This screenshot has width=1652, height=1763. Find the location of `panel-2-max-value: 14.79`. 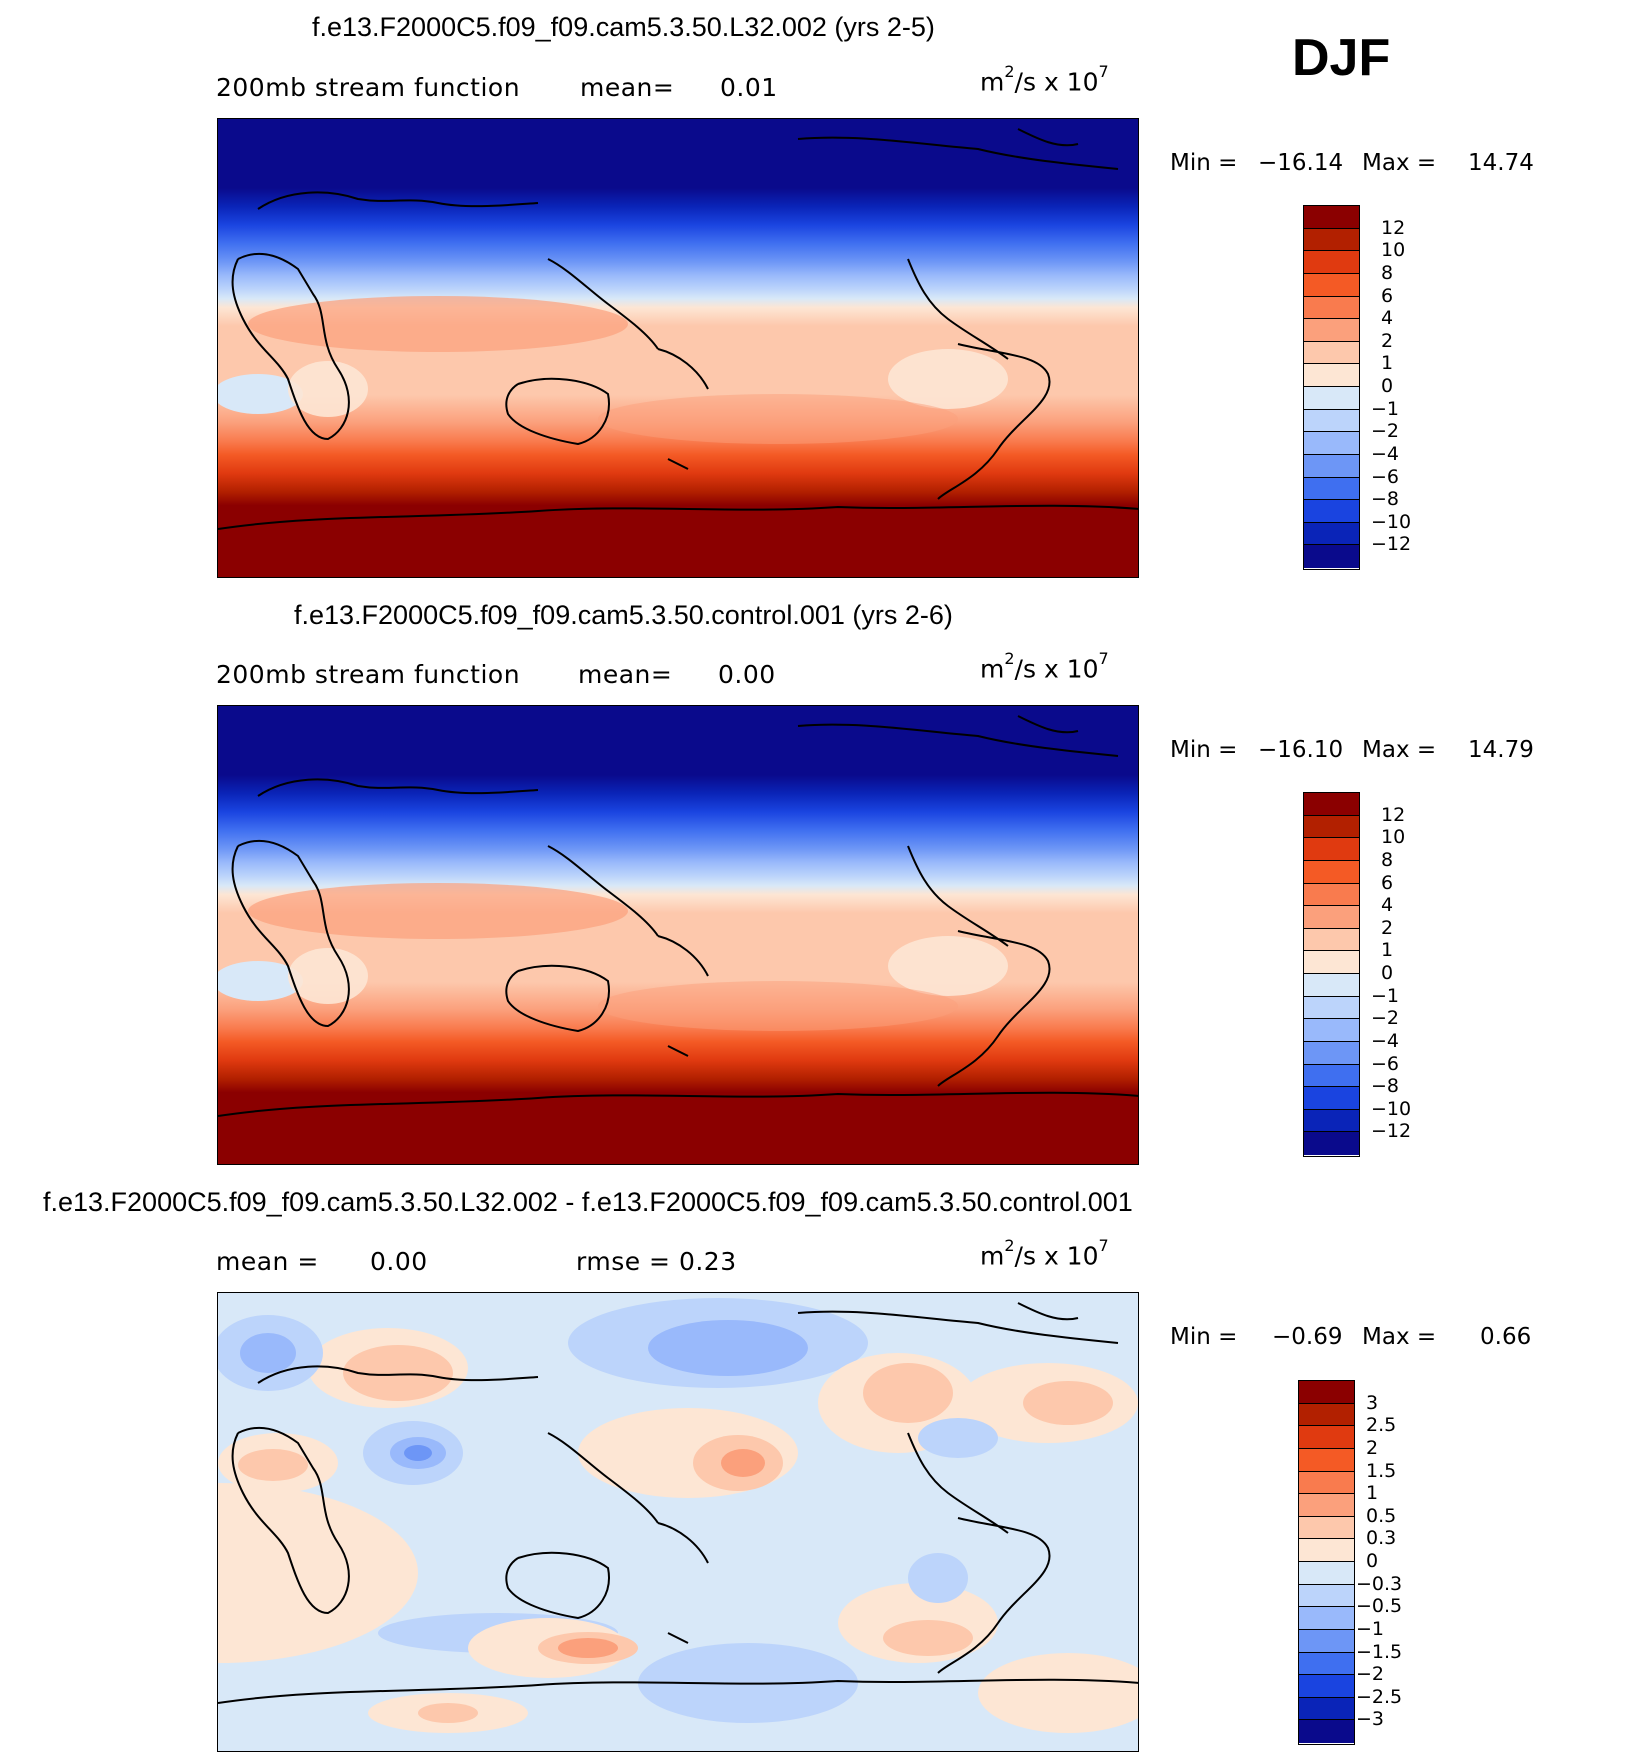

panel-2-max-value: 14.79 is located at coordinates (1501, 750).